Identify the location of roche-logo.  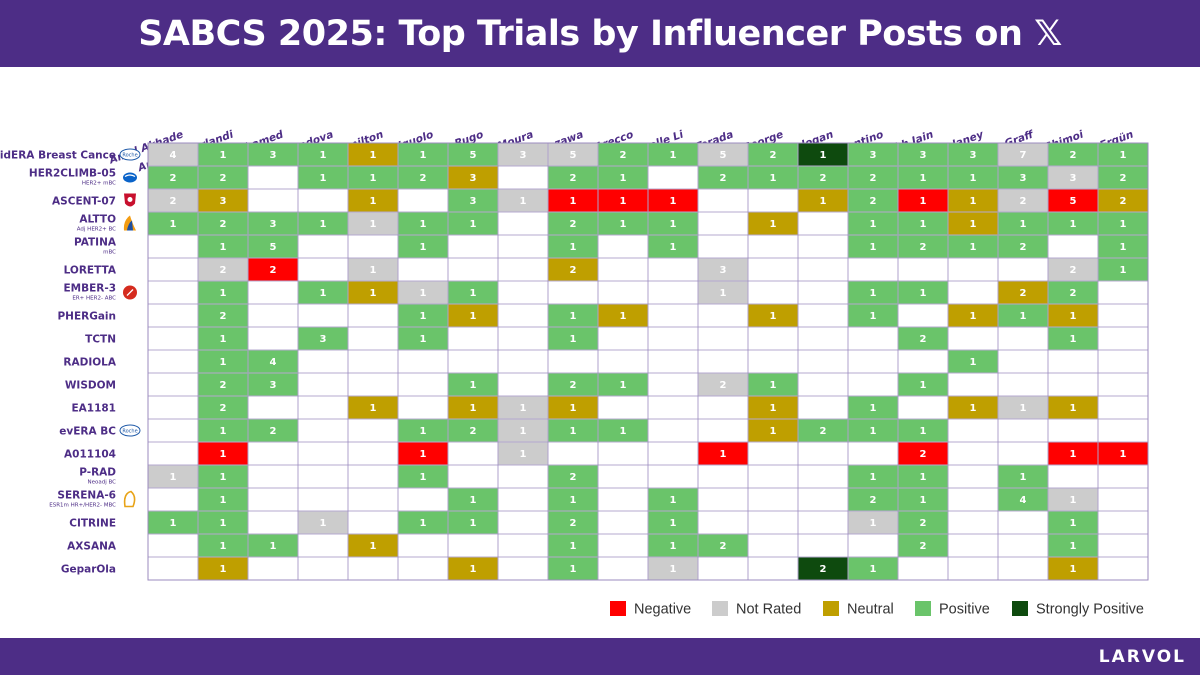
(130, 154).